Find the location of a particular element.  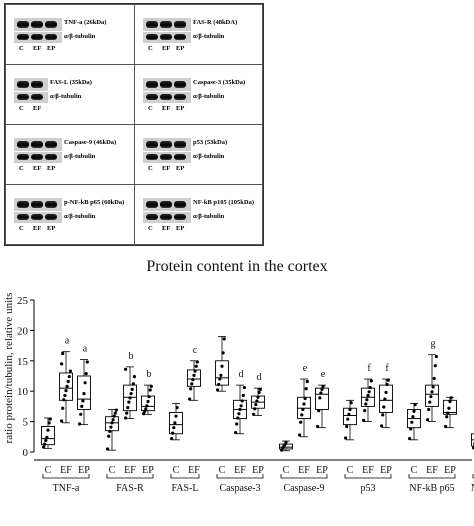

x-group-label: FAS-L is located at coordinates (184, 488).